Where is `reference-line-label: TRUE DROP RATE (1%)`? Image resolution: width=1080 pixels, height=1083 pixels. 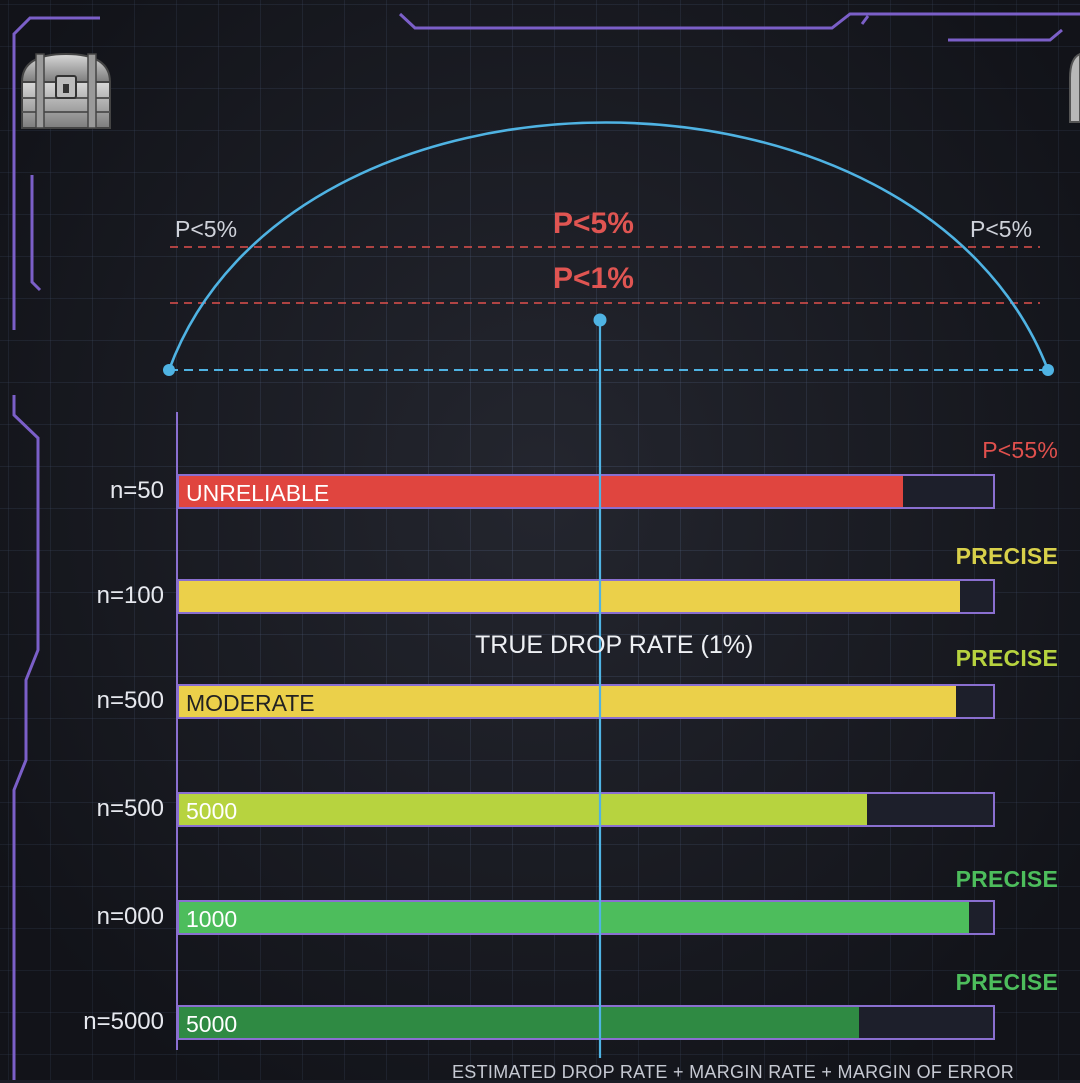
reference-line-label: TRUE DROP RATE (1%) is located at coordinates (614, 645).